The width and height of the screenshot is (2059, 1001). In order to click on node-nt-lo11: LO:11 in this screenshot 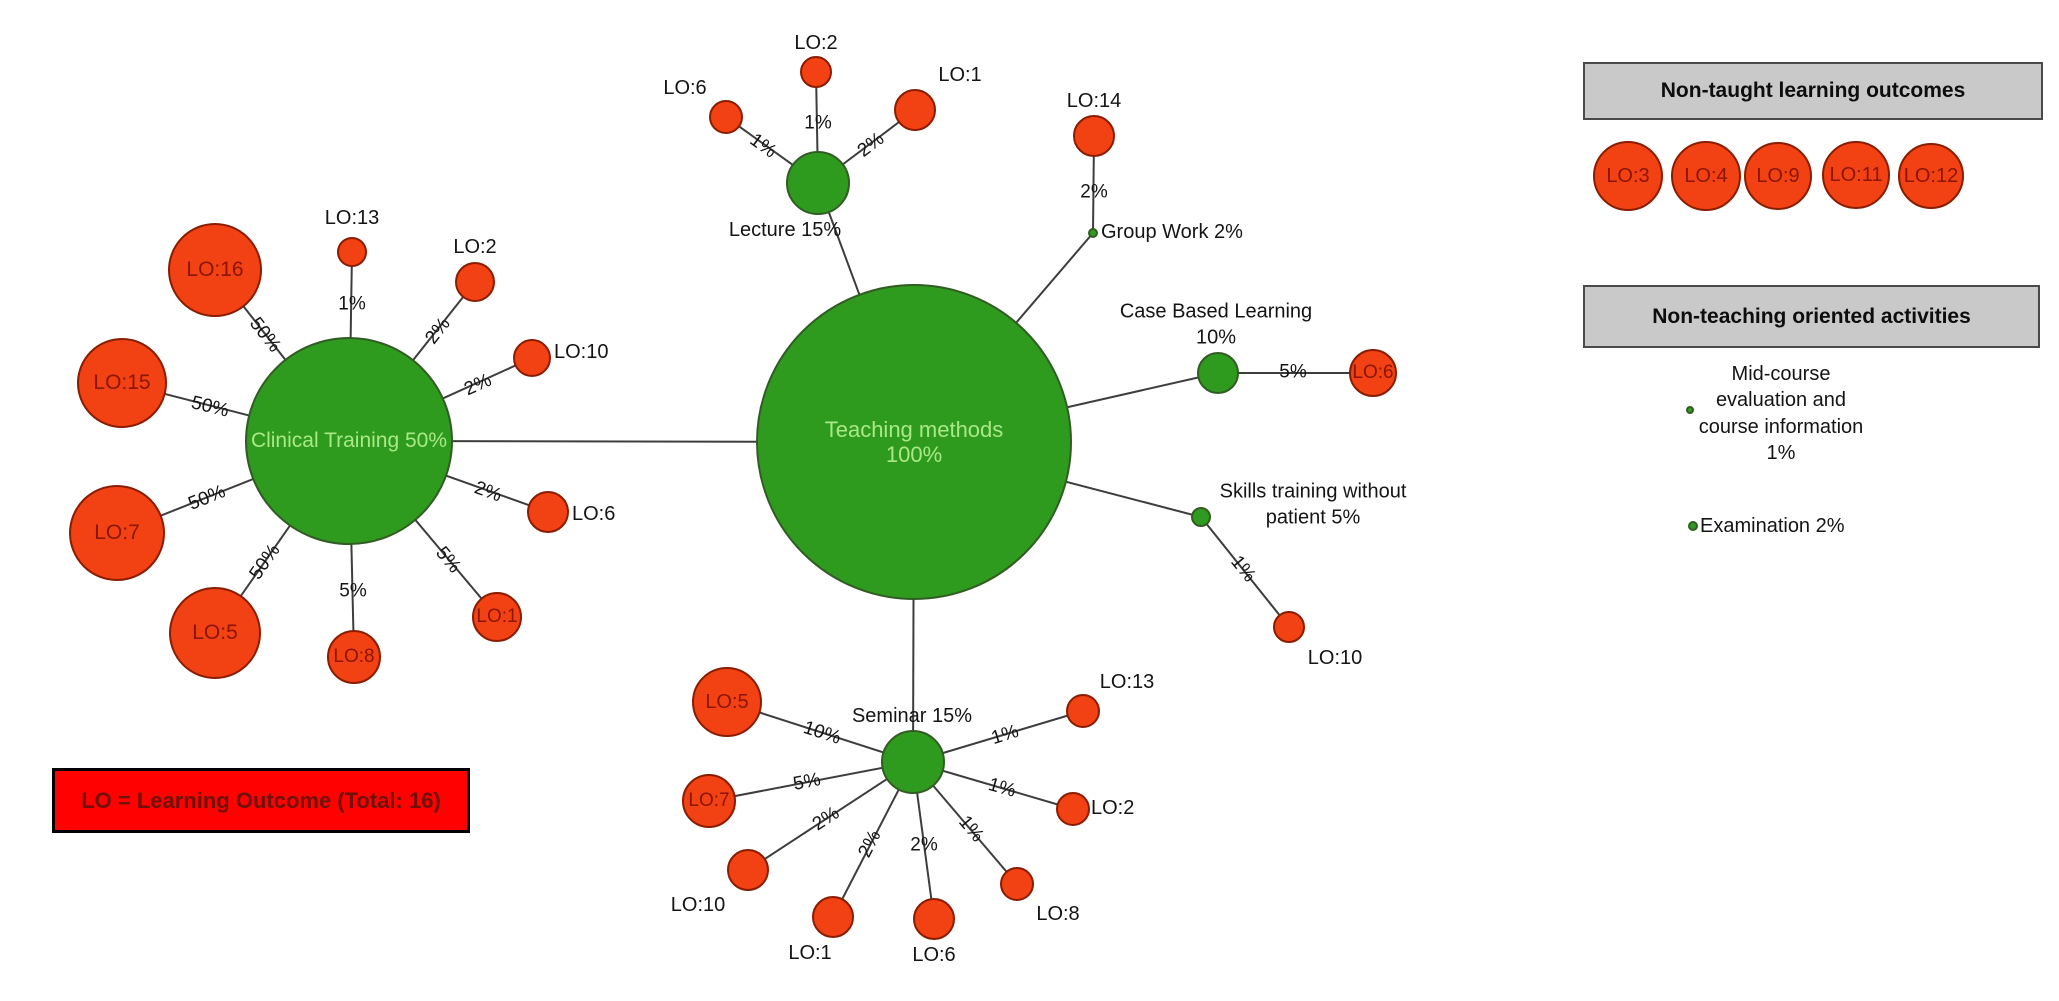, I will do `click(1856, 175)`.